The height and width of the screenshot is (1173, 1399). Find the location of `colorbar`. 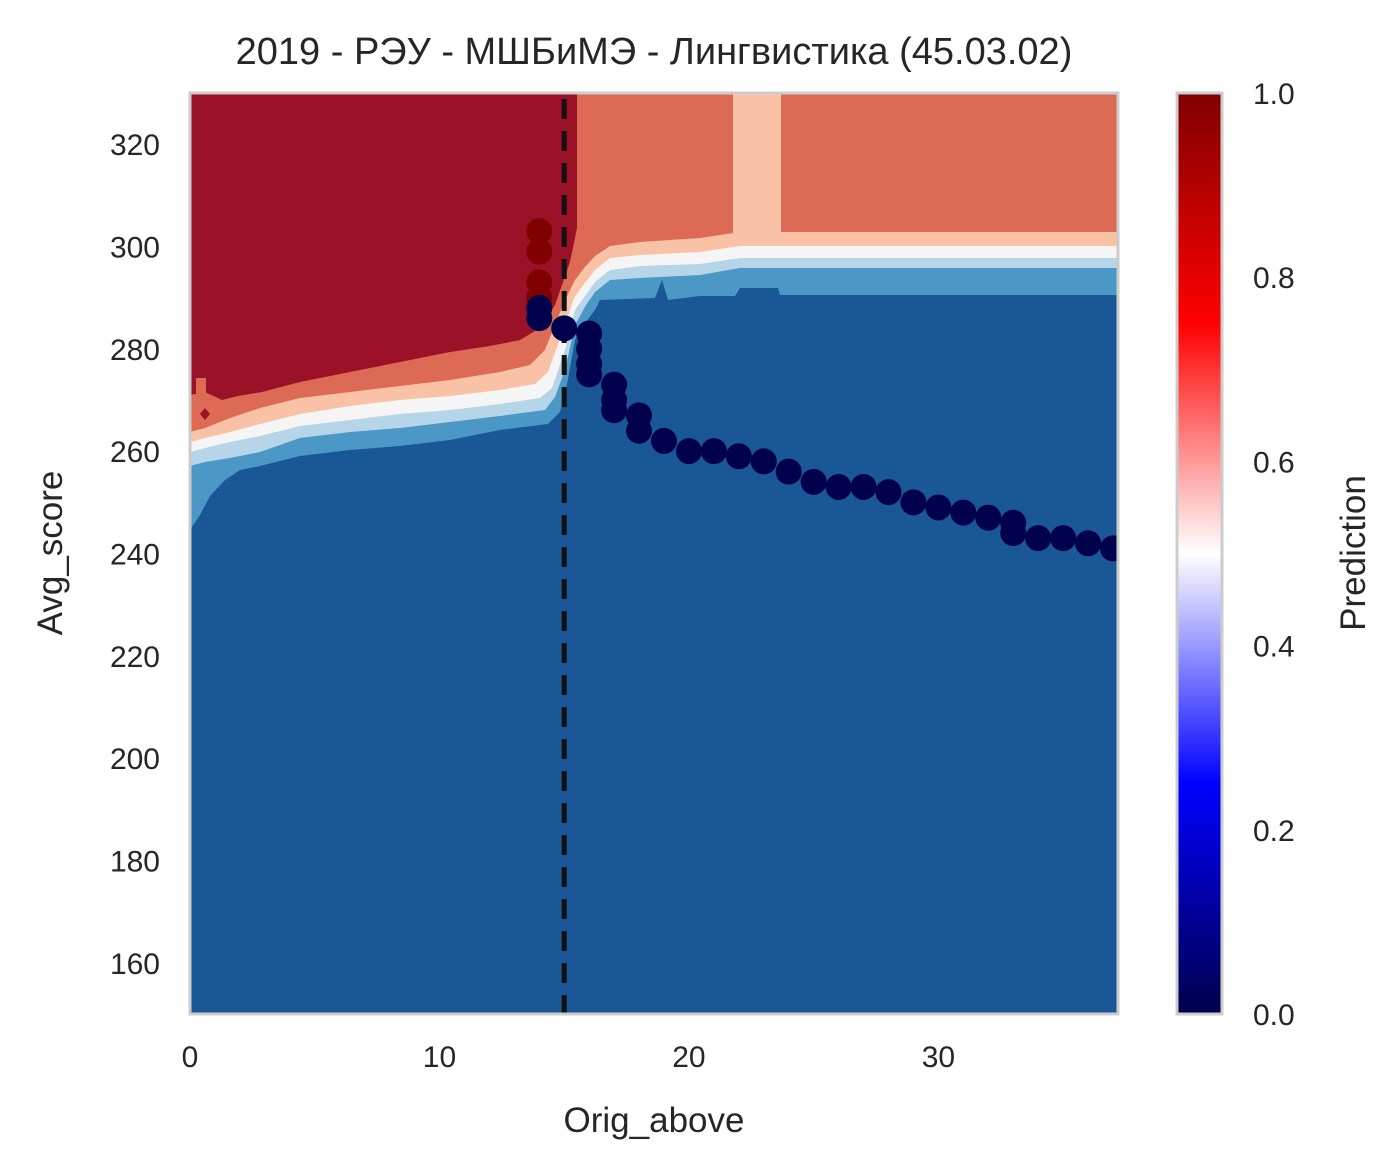

colorbar is located at coordinates (1199, 553).